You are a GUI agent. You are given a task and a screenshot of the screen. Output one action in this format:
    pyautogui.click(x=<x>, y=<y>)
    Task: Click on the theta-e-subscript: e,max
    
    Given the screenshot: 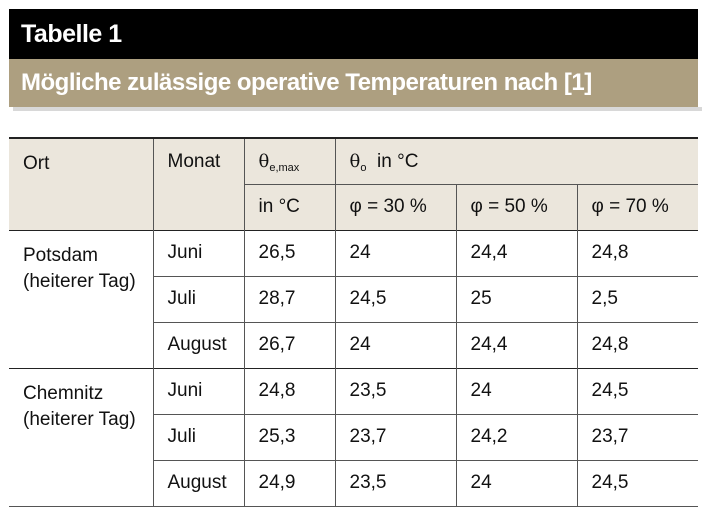 What is the action you would take?
    pyautogui.click(x=284, y=168)
    